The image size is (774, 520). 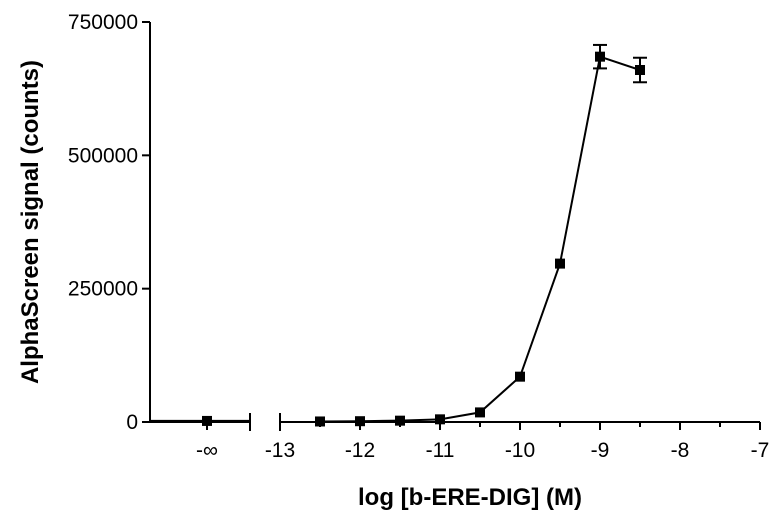 I want to click on y-tick-label: 0, so click(x=132, y=422).